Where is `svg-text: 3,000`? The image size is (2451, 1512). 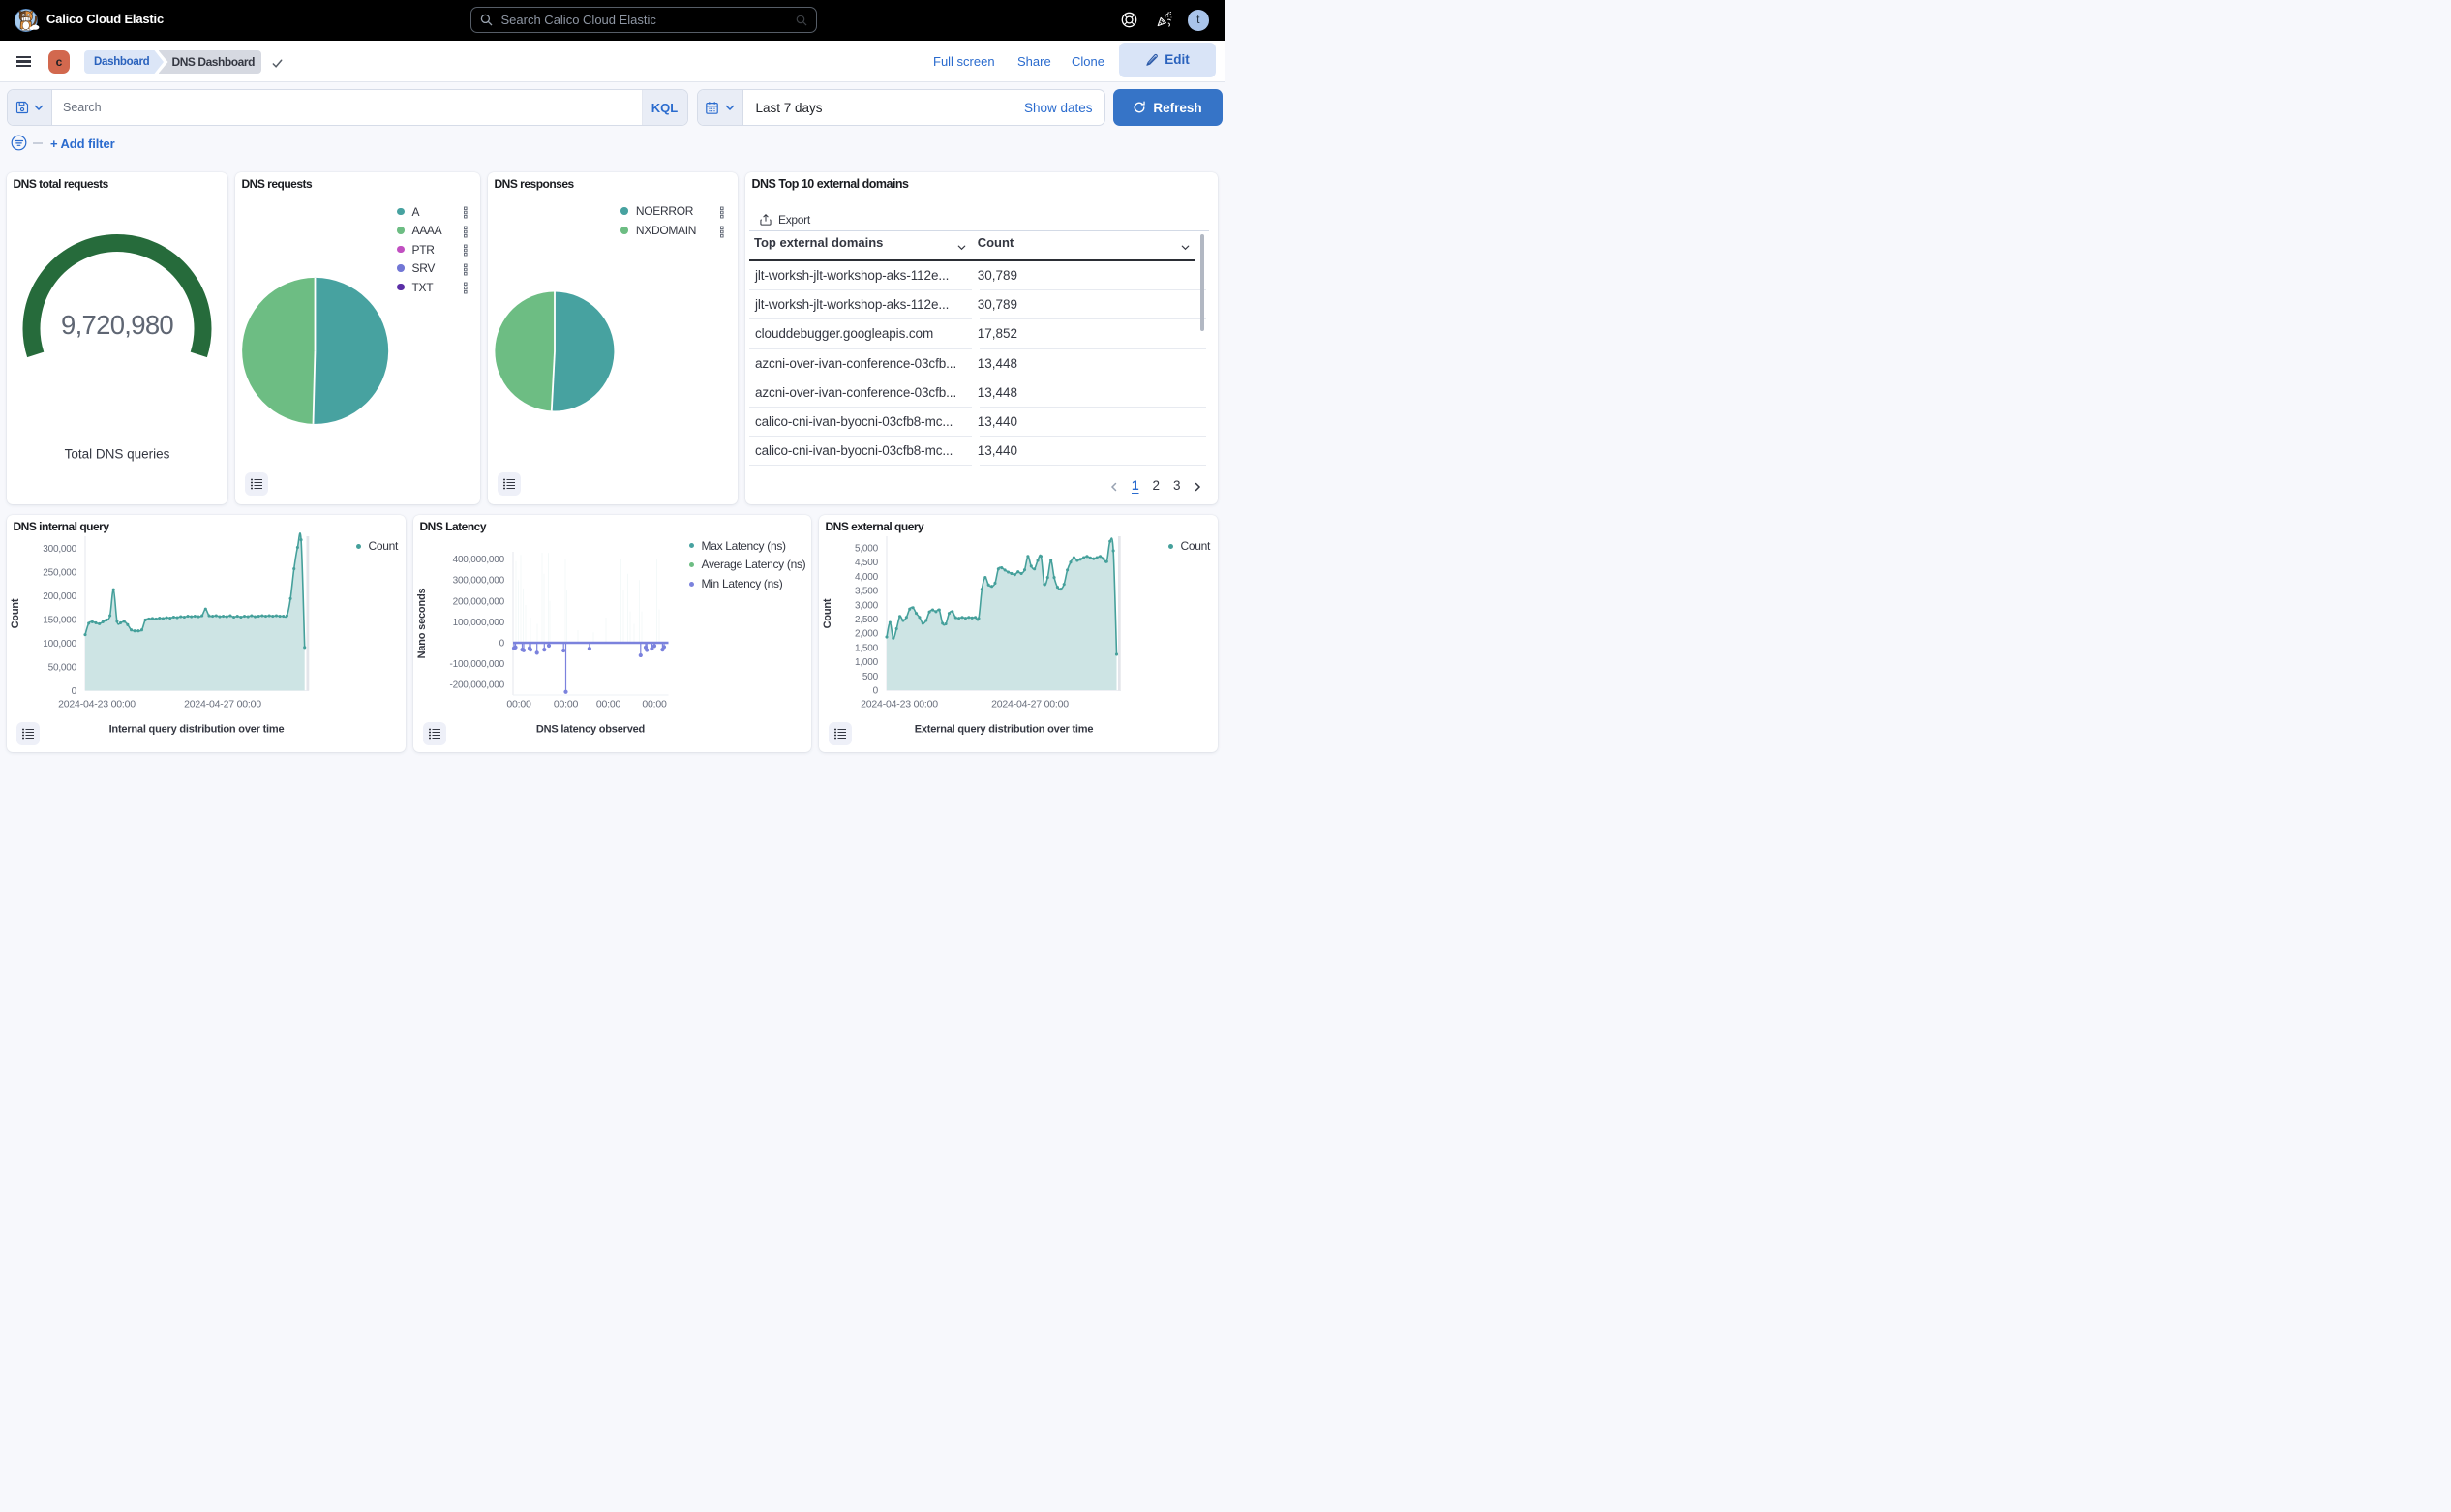
svg-text: 3,000 is located at coordinates (867, 605).